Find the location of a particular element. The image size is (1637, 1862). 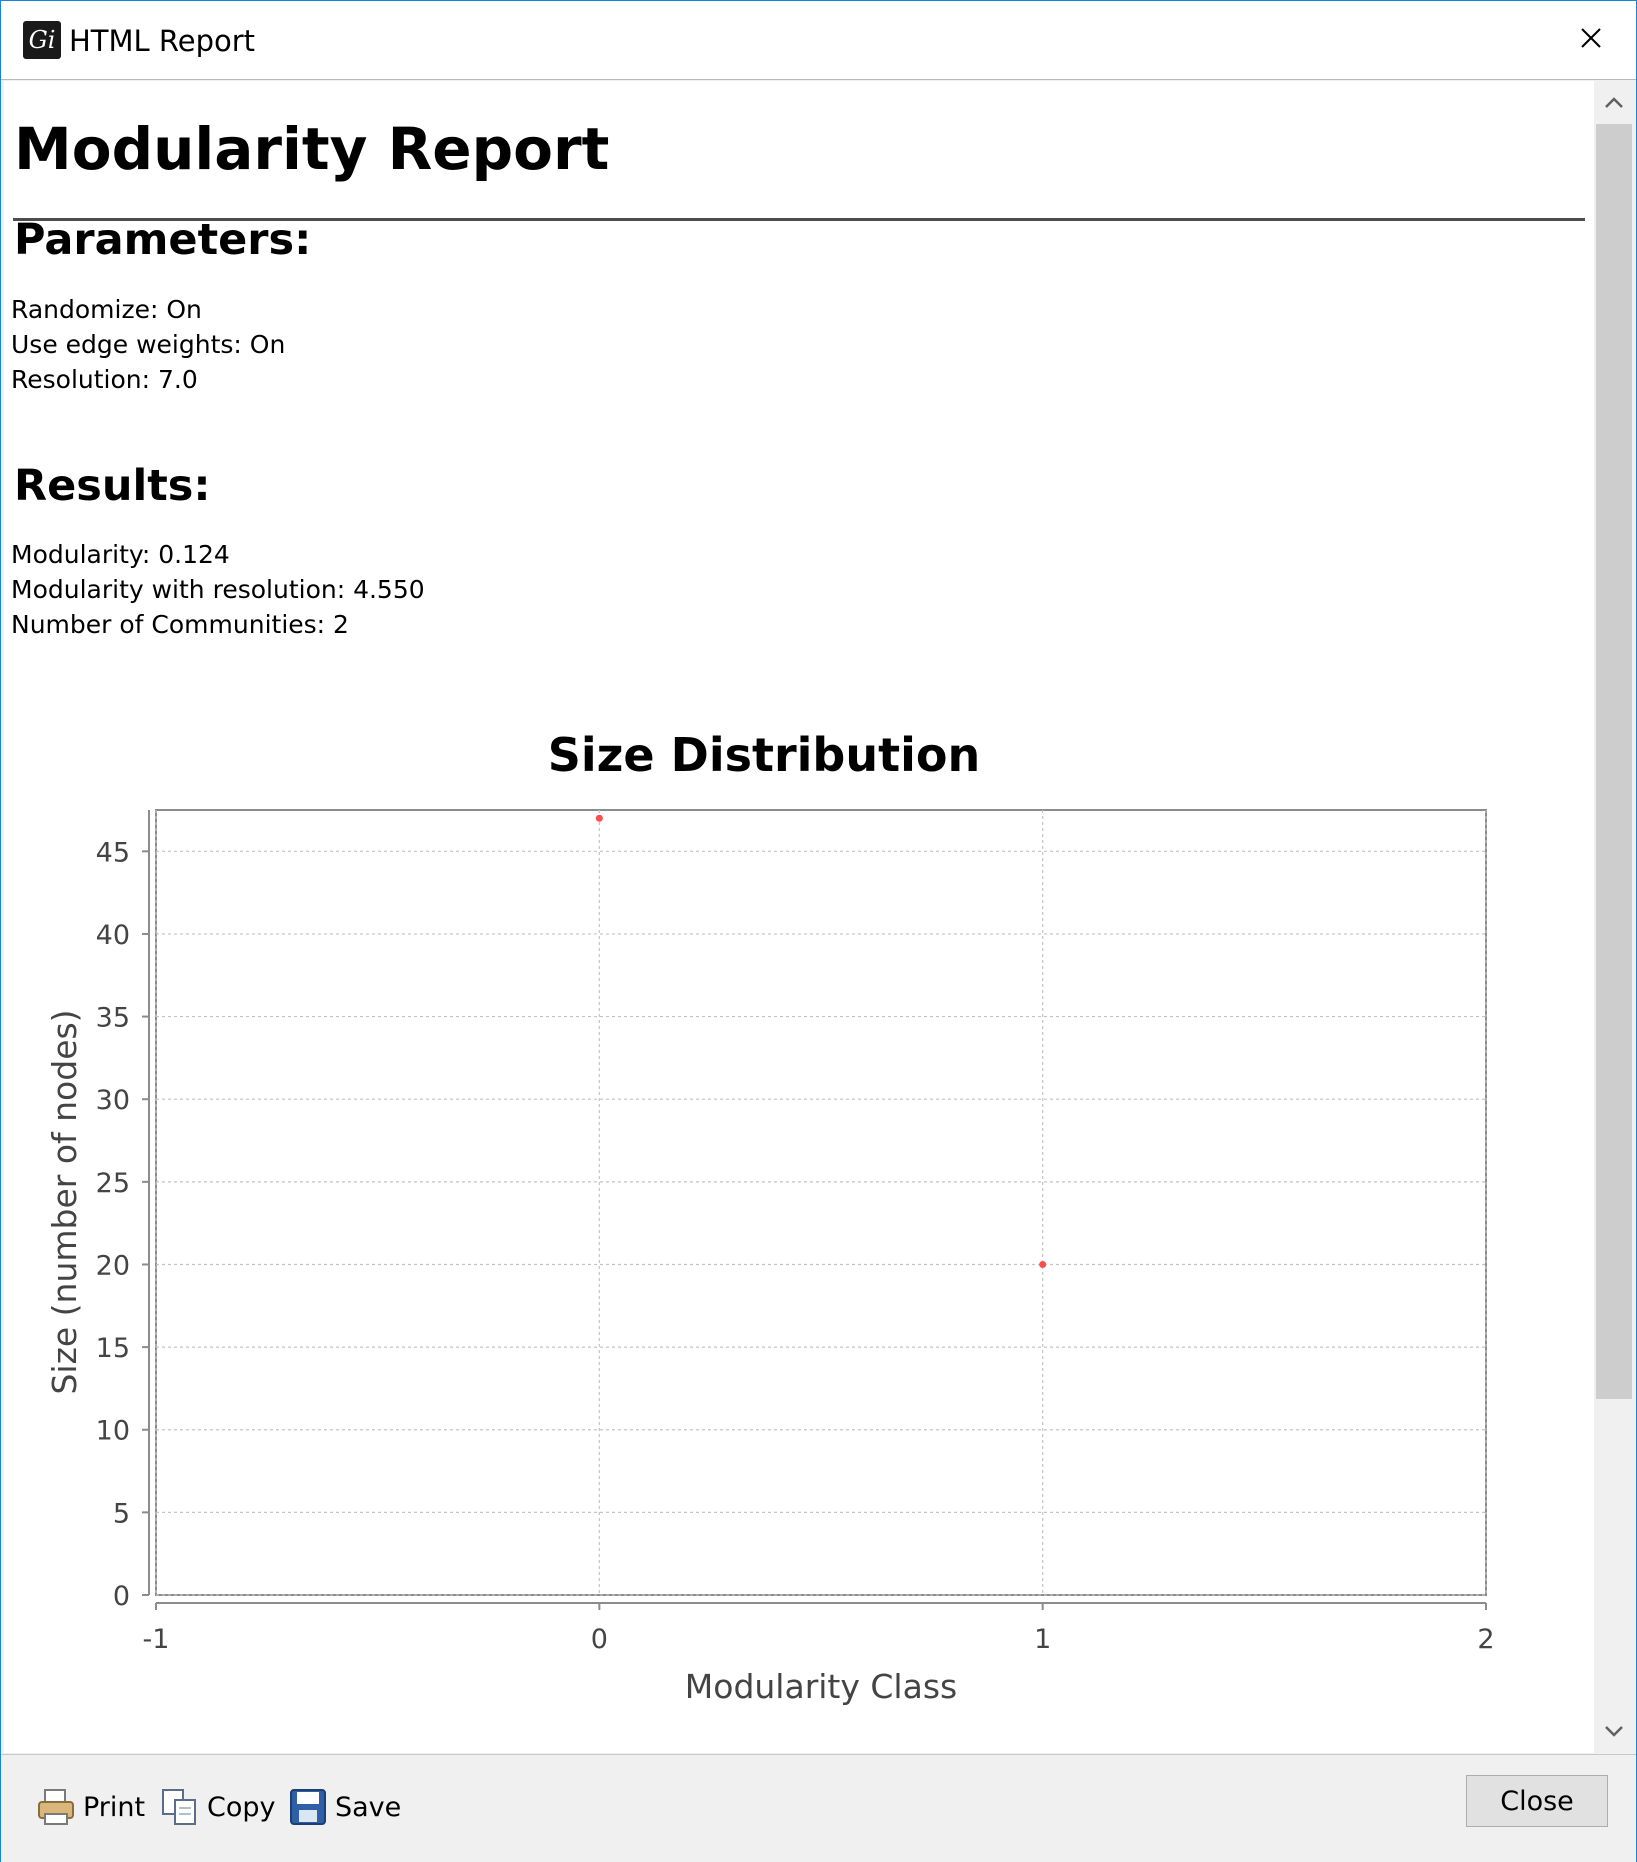

y-tick-label: 20 is located at coordinates (113, 1265).